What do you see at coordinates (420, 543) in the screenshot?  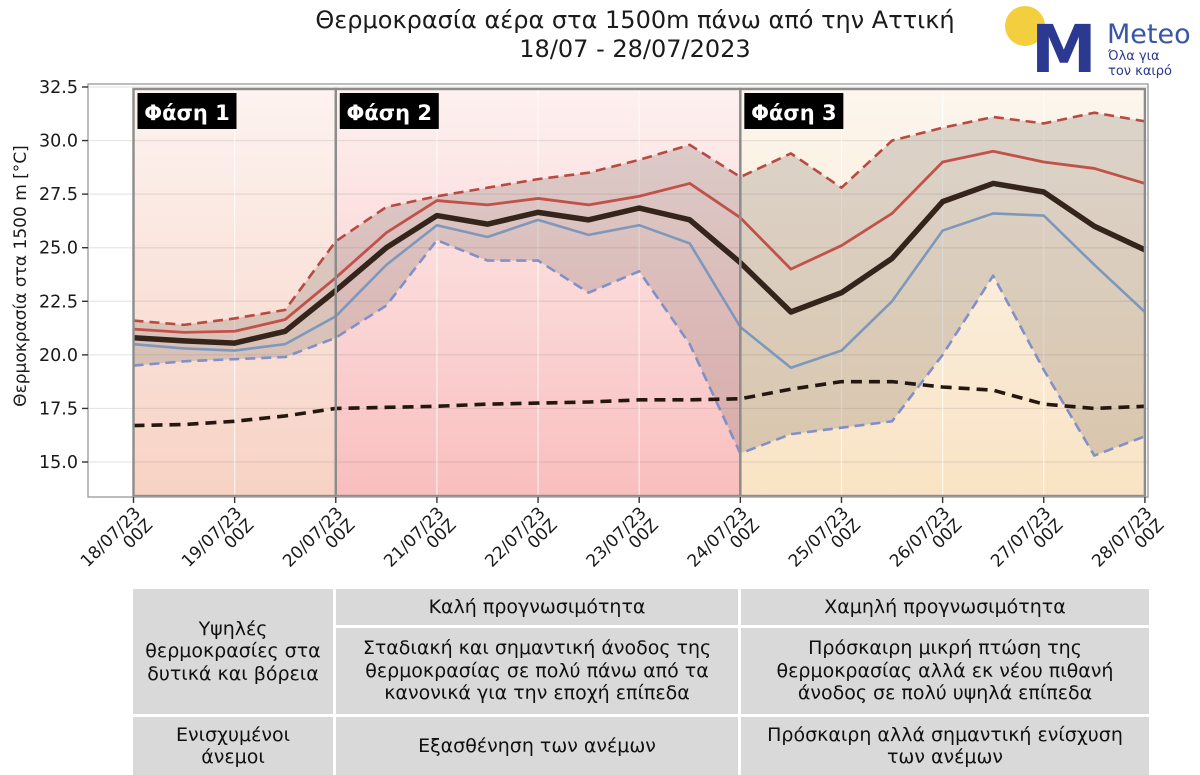 I see `x-tick-label: 21/07/2300Z` at bounding box center [420, 543].